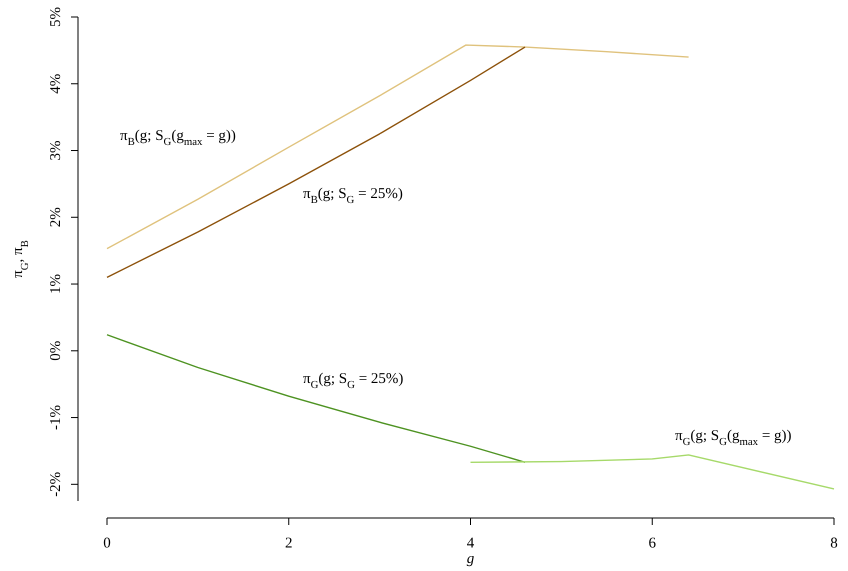 The height and width of the screenshot is (571, 848). Describe the element at coordinates (733, 438) in the screenshot. I see `annotation: π$_{G}$(g; S$_{G}$(g$_{max}$ = g))` at that location.